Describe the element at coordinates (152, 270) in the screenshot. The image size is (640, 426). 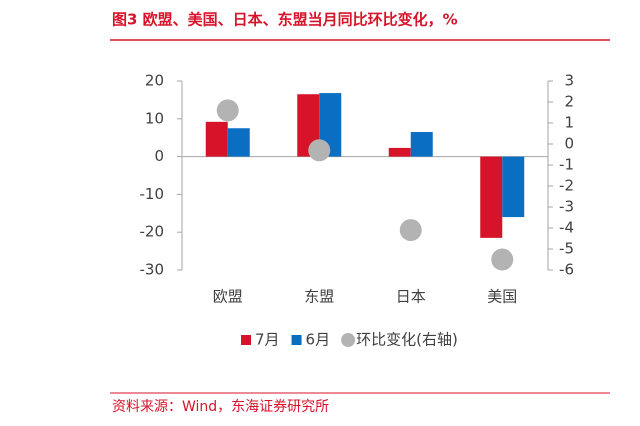
I see `y-tick-label: -30` at that location.